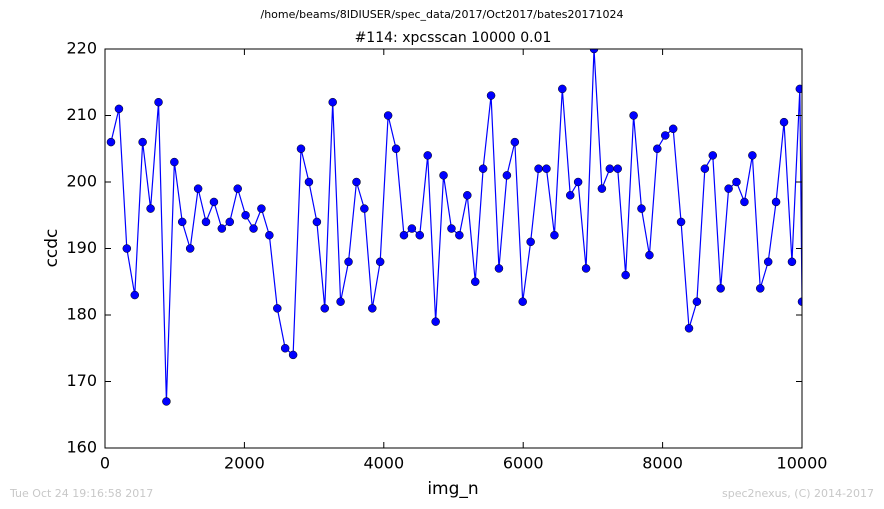 Image resolution: width=884 pixels, height=509 pixels. I want to click on y-tick-label: 170, so click(81, 380).